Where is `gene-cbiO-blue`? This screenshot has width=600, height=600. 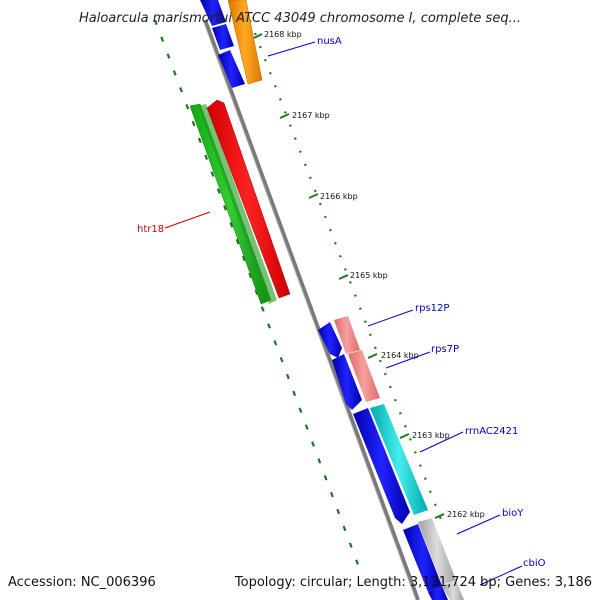
gene-cbiO-blue is located at coordinates (438, 593).